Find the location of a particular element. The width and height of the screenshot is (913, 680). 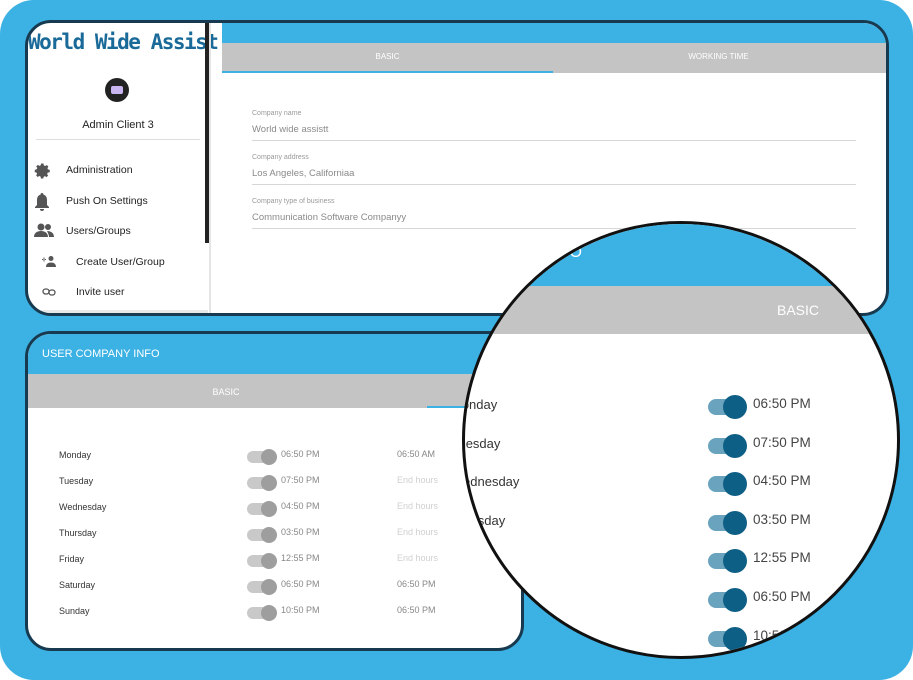

end-time: 06:50 AM is located at coordinates (416, 454).